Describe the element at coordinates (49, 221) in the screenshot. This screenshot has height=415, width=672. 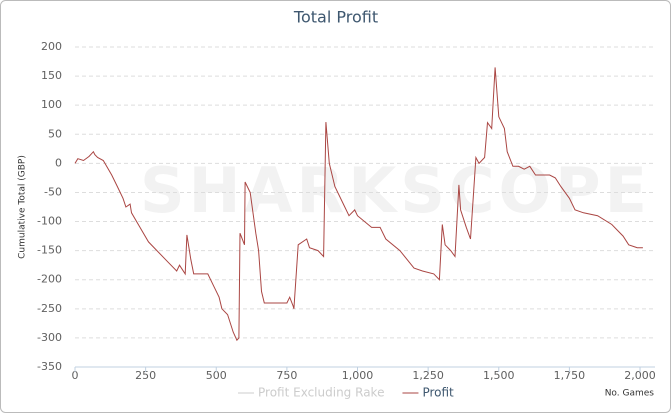
I see `y-tick-label: -100` at that location.